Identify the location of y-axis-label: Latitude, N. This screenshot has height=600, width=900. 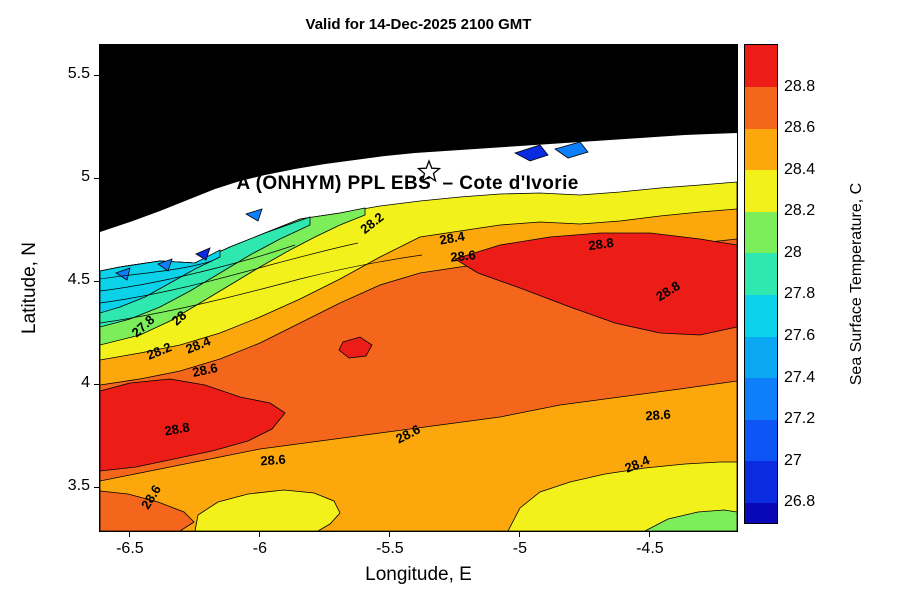
(29, 288).